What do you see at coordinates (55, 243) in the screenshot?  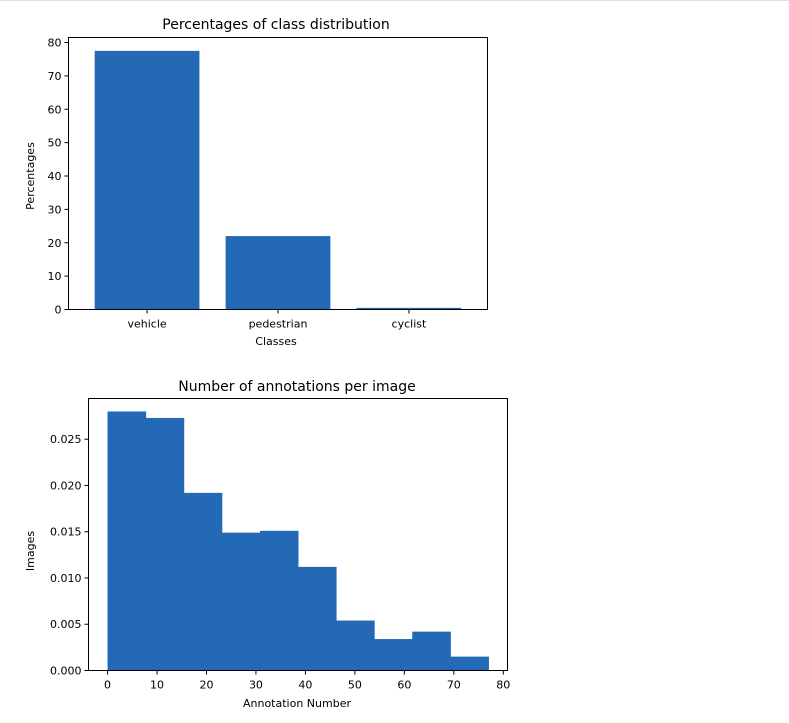 I see `y-tick-label: 20` at bounding box center [55, 243].